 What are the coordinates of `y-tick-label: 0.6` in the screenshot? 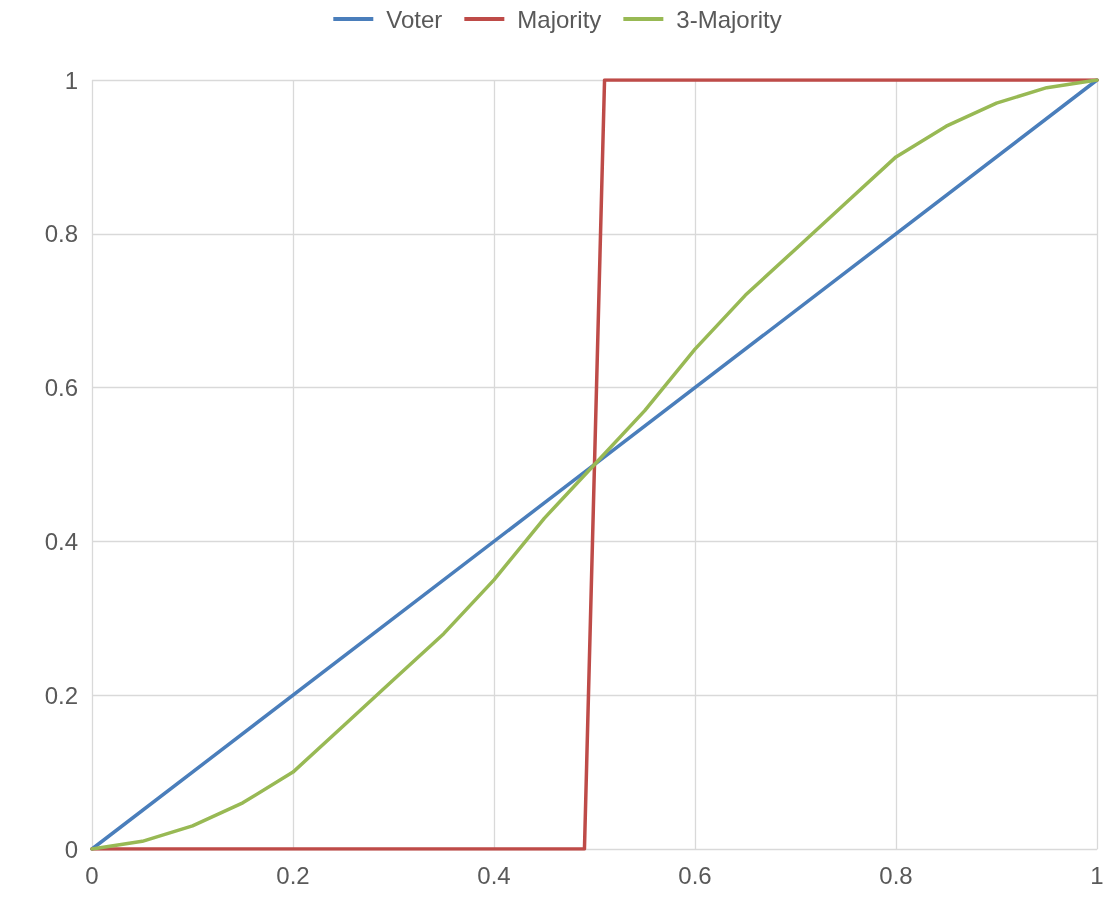 It's located at (61, 388).